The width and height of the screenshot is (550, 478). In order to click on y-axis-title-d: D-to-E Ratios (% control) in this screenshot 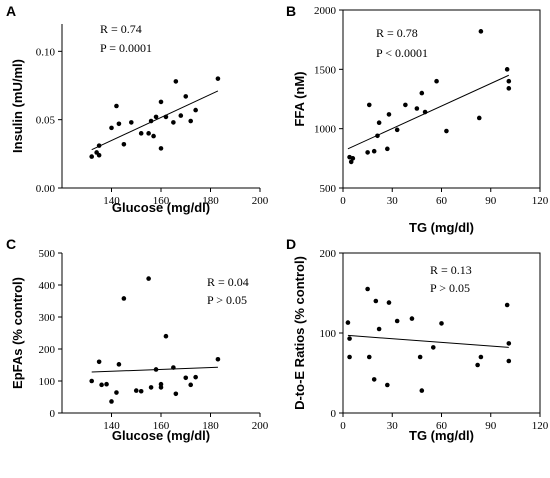, I will do `click(299, 333)`.